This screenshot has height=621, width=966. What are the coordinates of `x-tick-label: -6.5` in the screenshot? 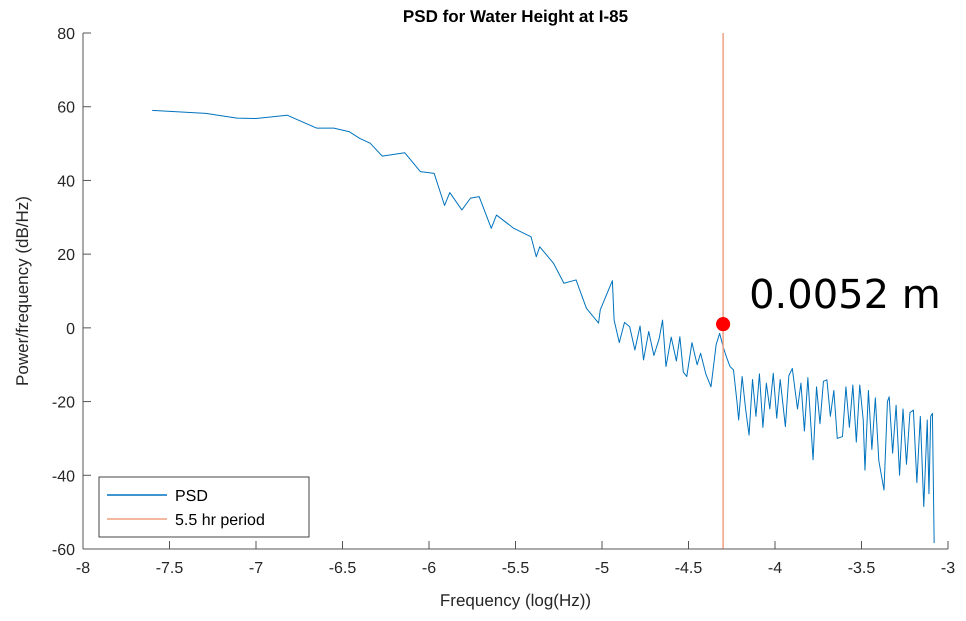 It's located at (342, 568).